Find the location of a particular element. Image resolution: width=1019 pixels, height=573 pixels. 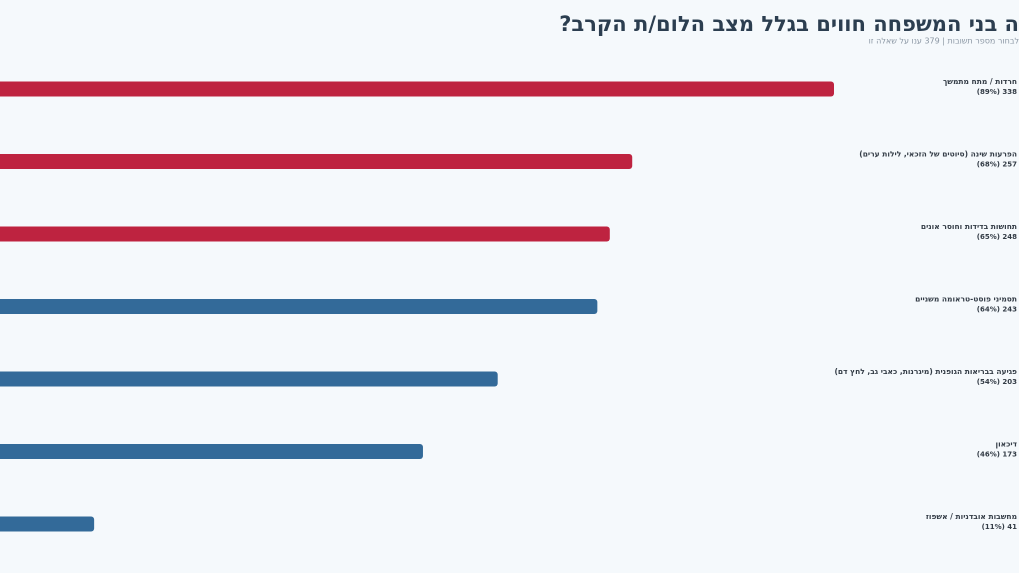

value-label: 248 (65%) is located at coordinates (997, 237).